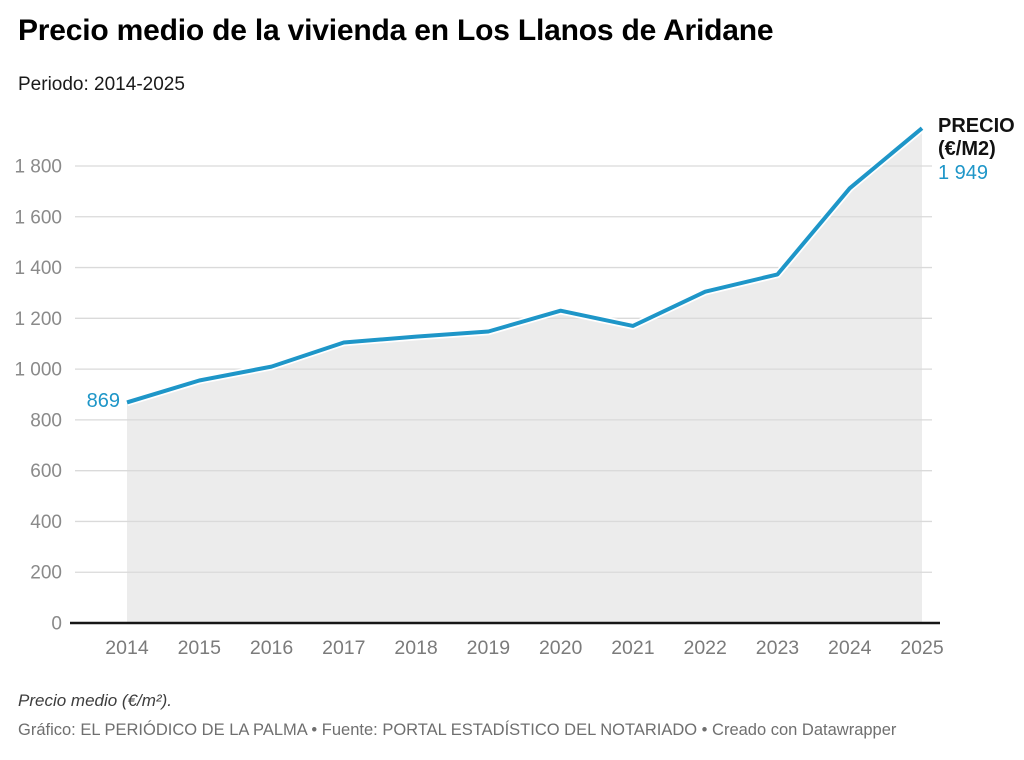 This screenshot has width=1024, height=760. What do you see at coordinates (850, 648) in the screenshot?
I see `x-axis-tick-label: 2024` at bounding box center [850, 648].